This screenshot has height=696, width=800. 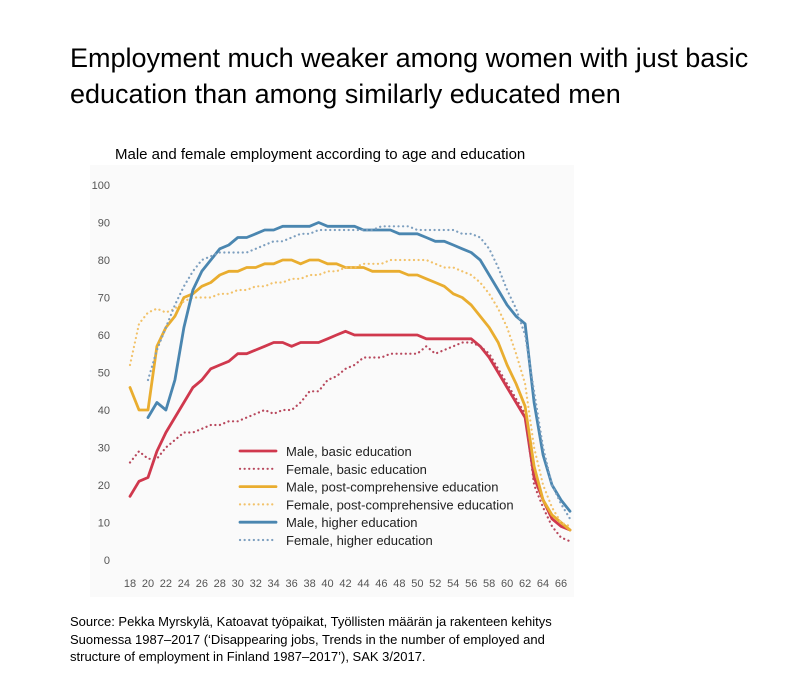 What do you see at coordinates (220, 584) in the screenshot?
I see `x-tick-label: 28` at bounding box center [220, 584].